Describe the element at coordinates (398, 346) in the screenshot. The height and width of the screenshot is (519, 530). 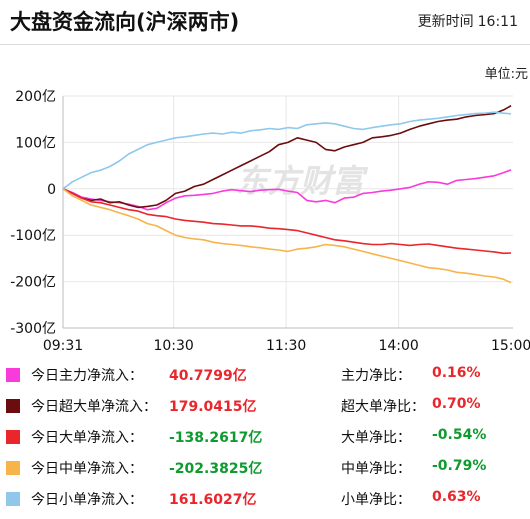
I see `x-tick-label: 14:00` at that location.